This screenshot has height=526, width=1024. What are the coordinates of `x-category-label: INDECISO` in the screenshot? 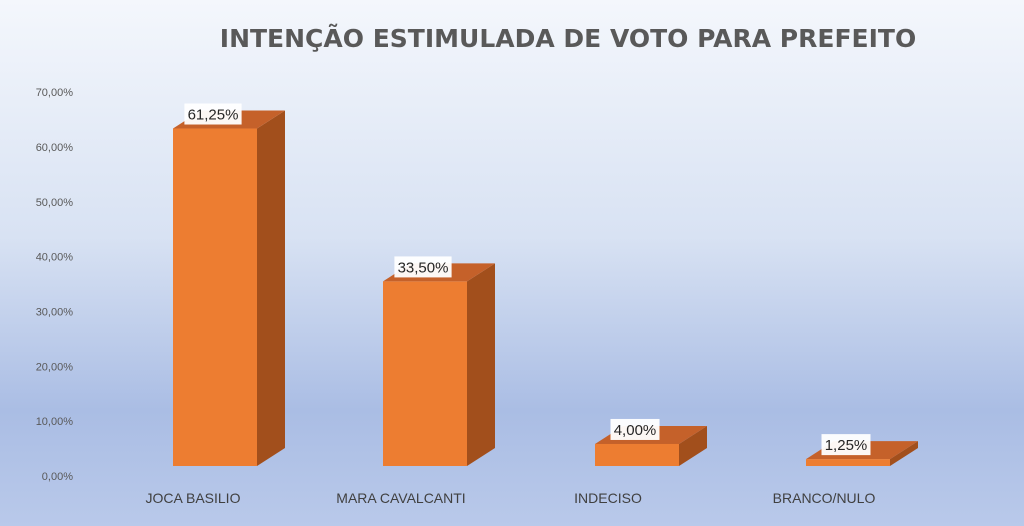 It's located at (608, 498).